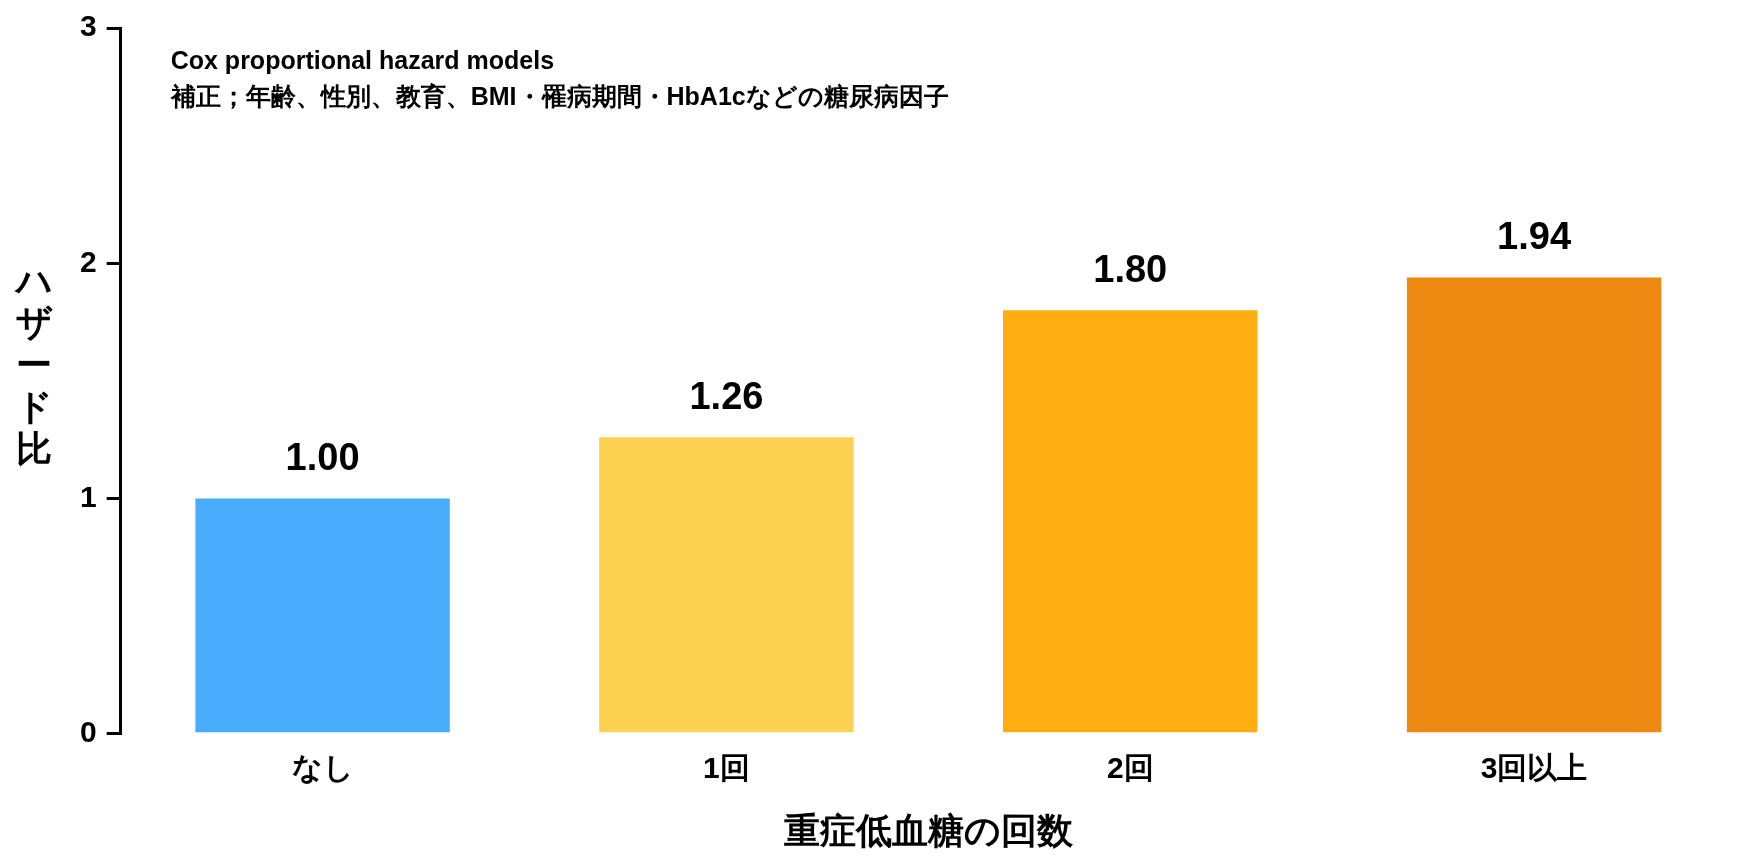  I want to click on y-axis-title: ハザード比, so click(34, 365).